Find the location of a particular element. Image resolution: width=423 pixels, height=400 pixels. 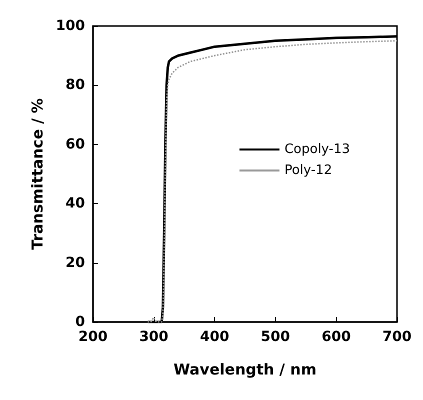

y-tick-label: 100 is located at coordinates (71, 26).